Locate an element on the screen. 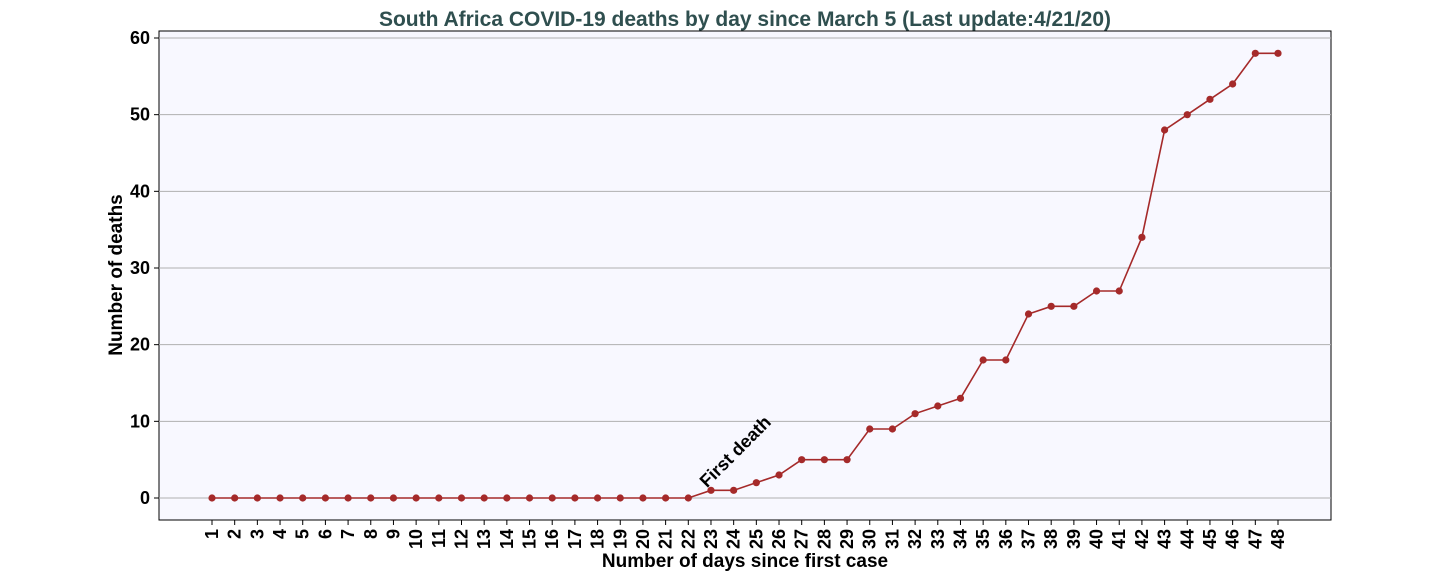 This screenshot has height=579, width=1440. x-tick-label: 30 is located at coordinates (870, 539).